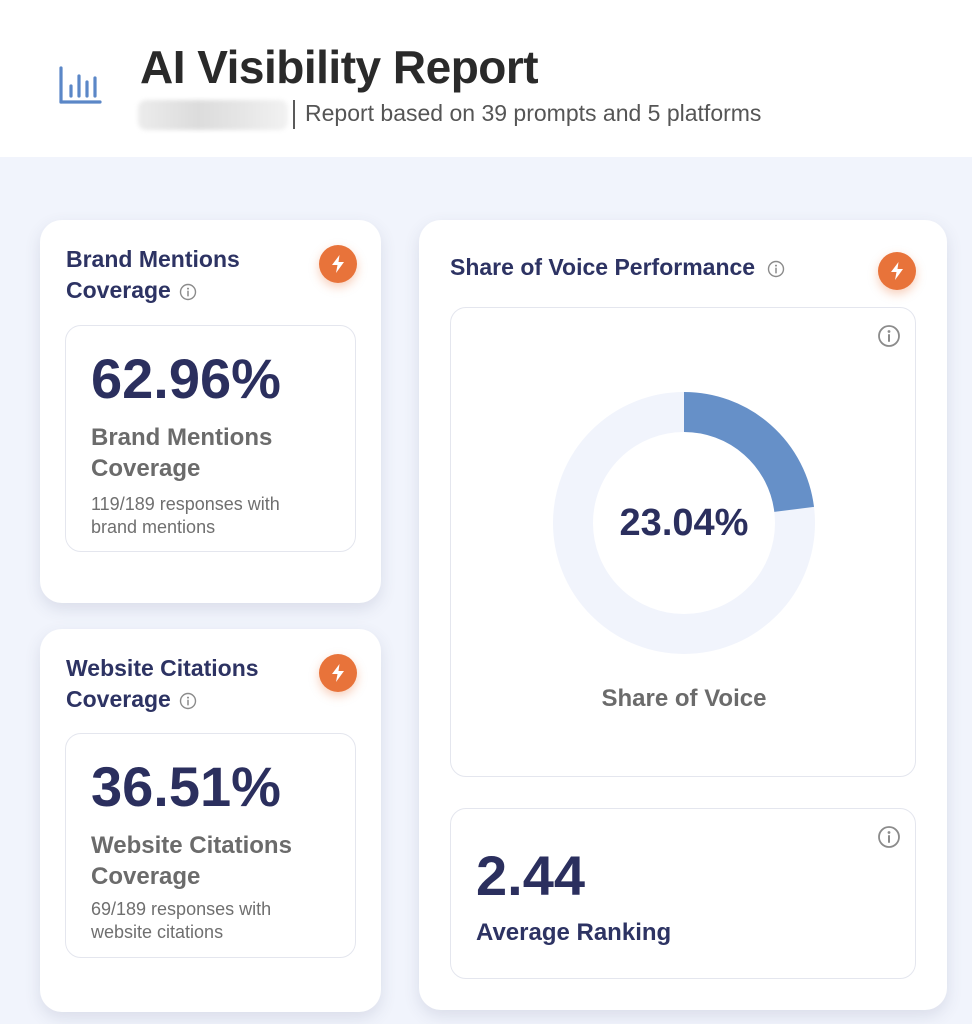 The height and width of the screenshot is (1024, 972). Describe the element at coordinates (617, 267) in the screenshot. I see `share-of-voice-title: Share of Voice Performance` at that location.